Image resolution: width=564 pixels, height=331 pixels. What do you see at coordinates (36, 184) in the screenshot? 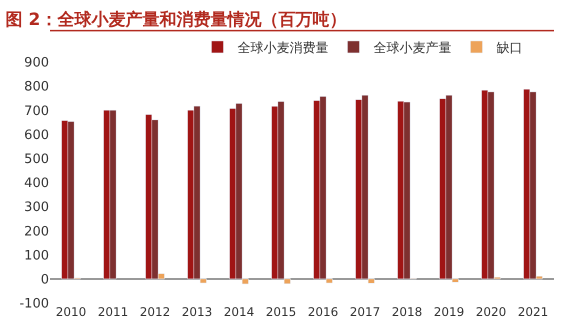
I see `y-tick-label: 400` at bounding box center [36, 184].